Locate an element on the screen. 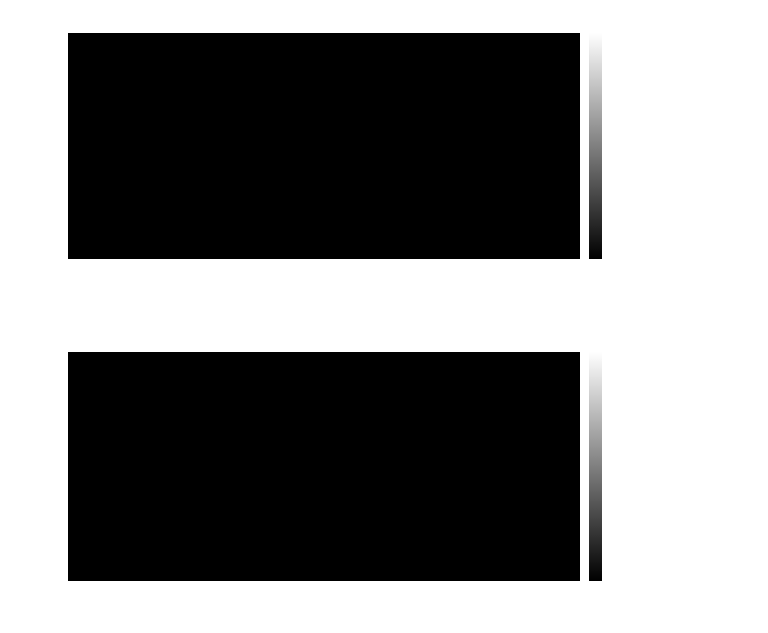 The image size is (768, 633). panel-b-x-axis-ticks is located at coordinates (324, 595).